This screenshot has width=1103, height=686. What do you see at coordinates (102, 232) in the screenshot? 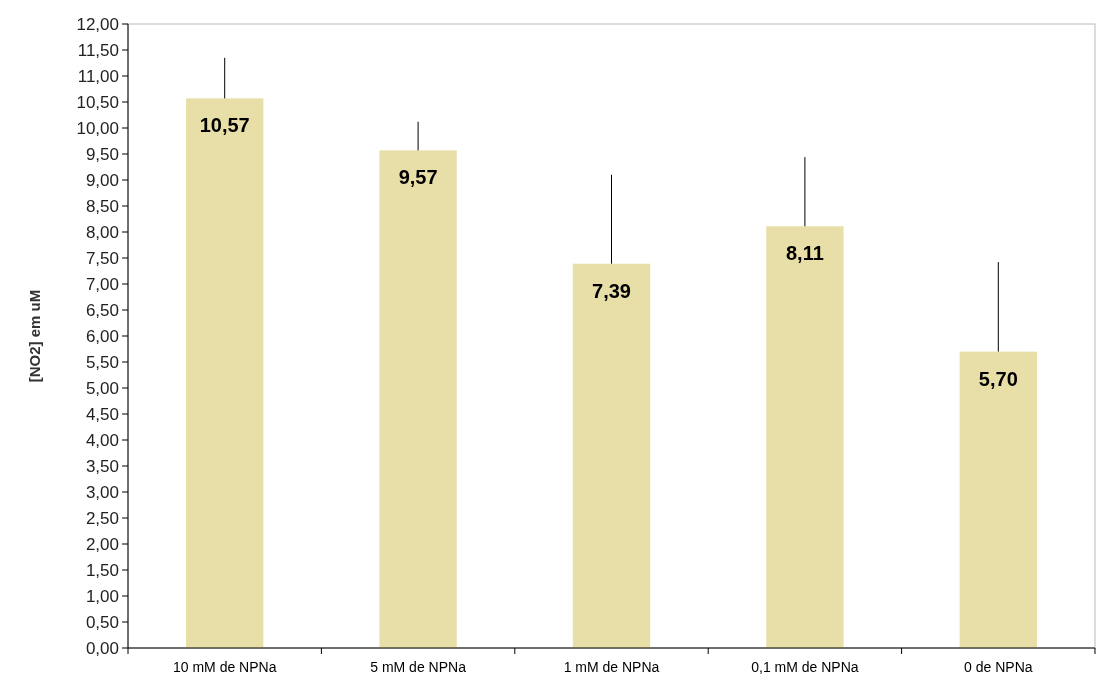
I see `y-tick-label: 8,00` at bounding box center [102, 232].